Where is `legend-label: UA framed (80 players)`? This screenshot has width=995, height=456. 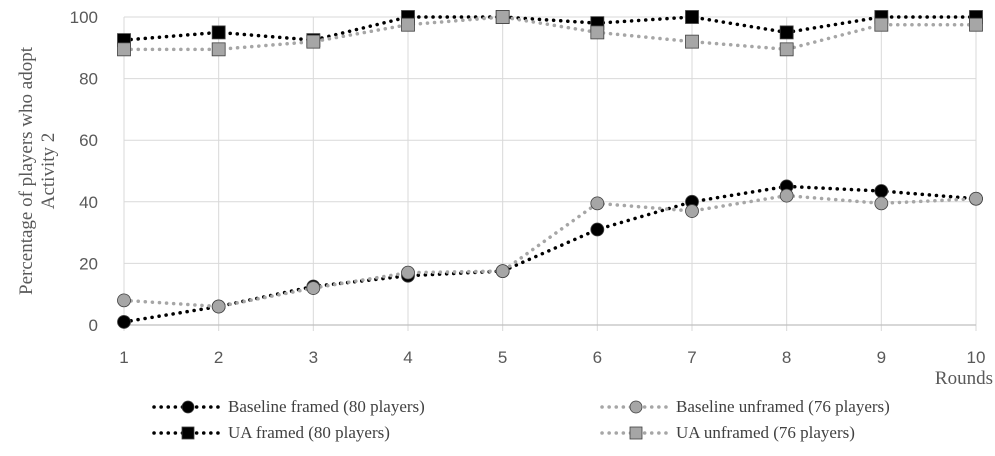 legend-label: UA framed (80 players) is located at coordinates (309, 432).